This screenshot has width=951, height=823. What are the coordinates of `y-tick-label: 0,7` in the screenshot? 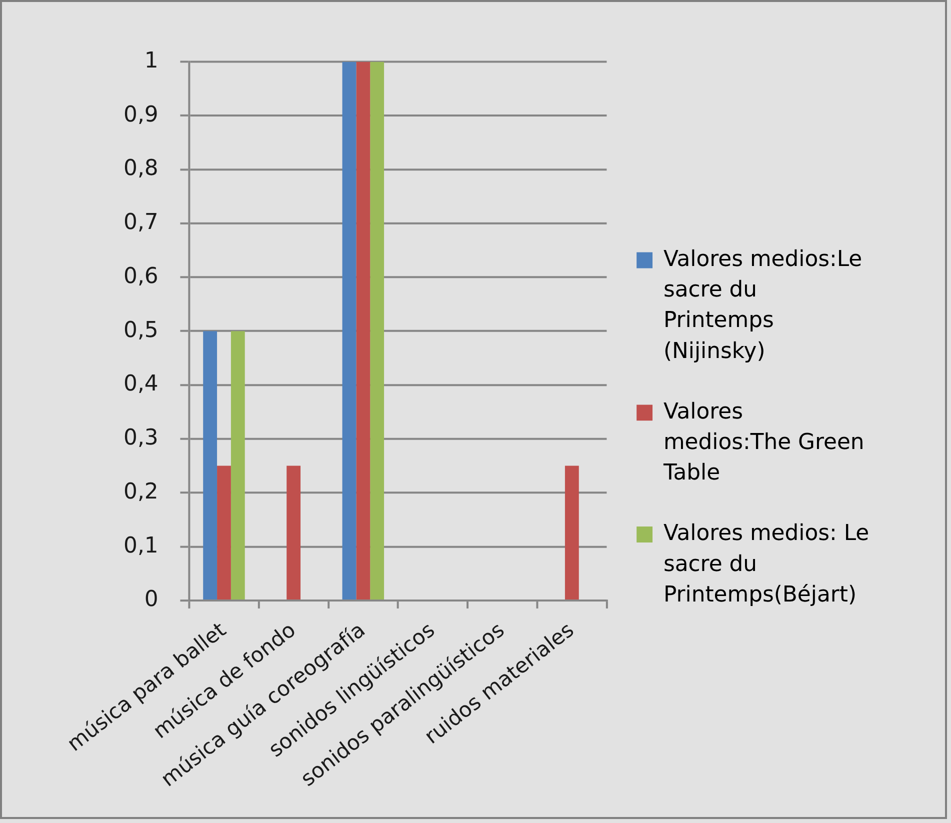 It's located at (141, 223).